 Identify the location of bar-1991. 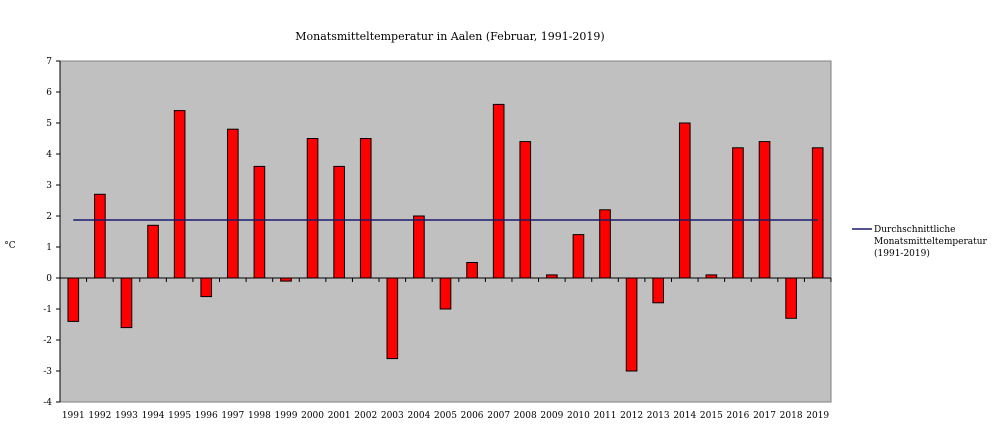
(73, 299).